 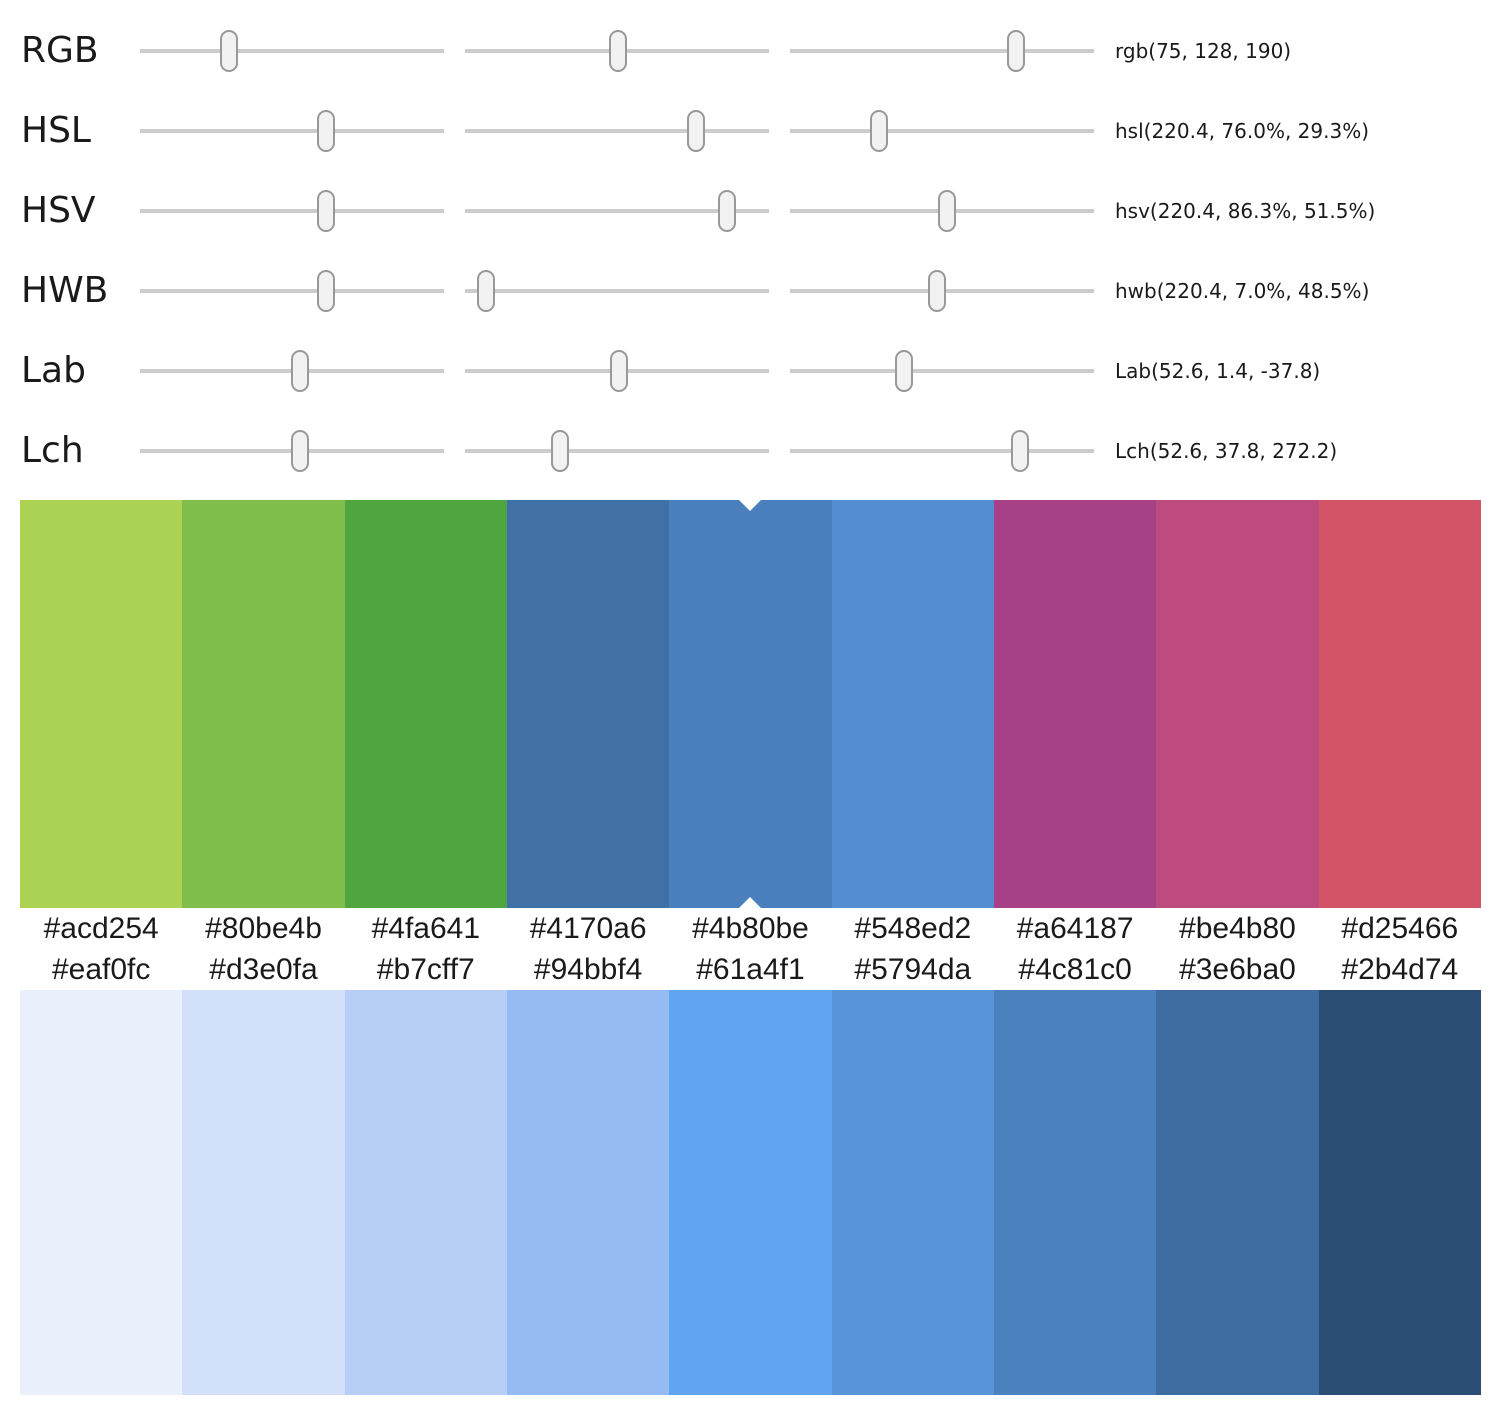 I want to click on slider-lch-c, so click(x=617, y=451).